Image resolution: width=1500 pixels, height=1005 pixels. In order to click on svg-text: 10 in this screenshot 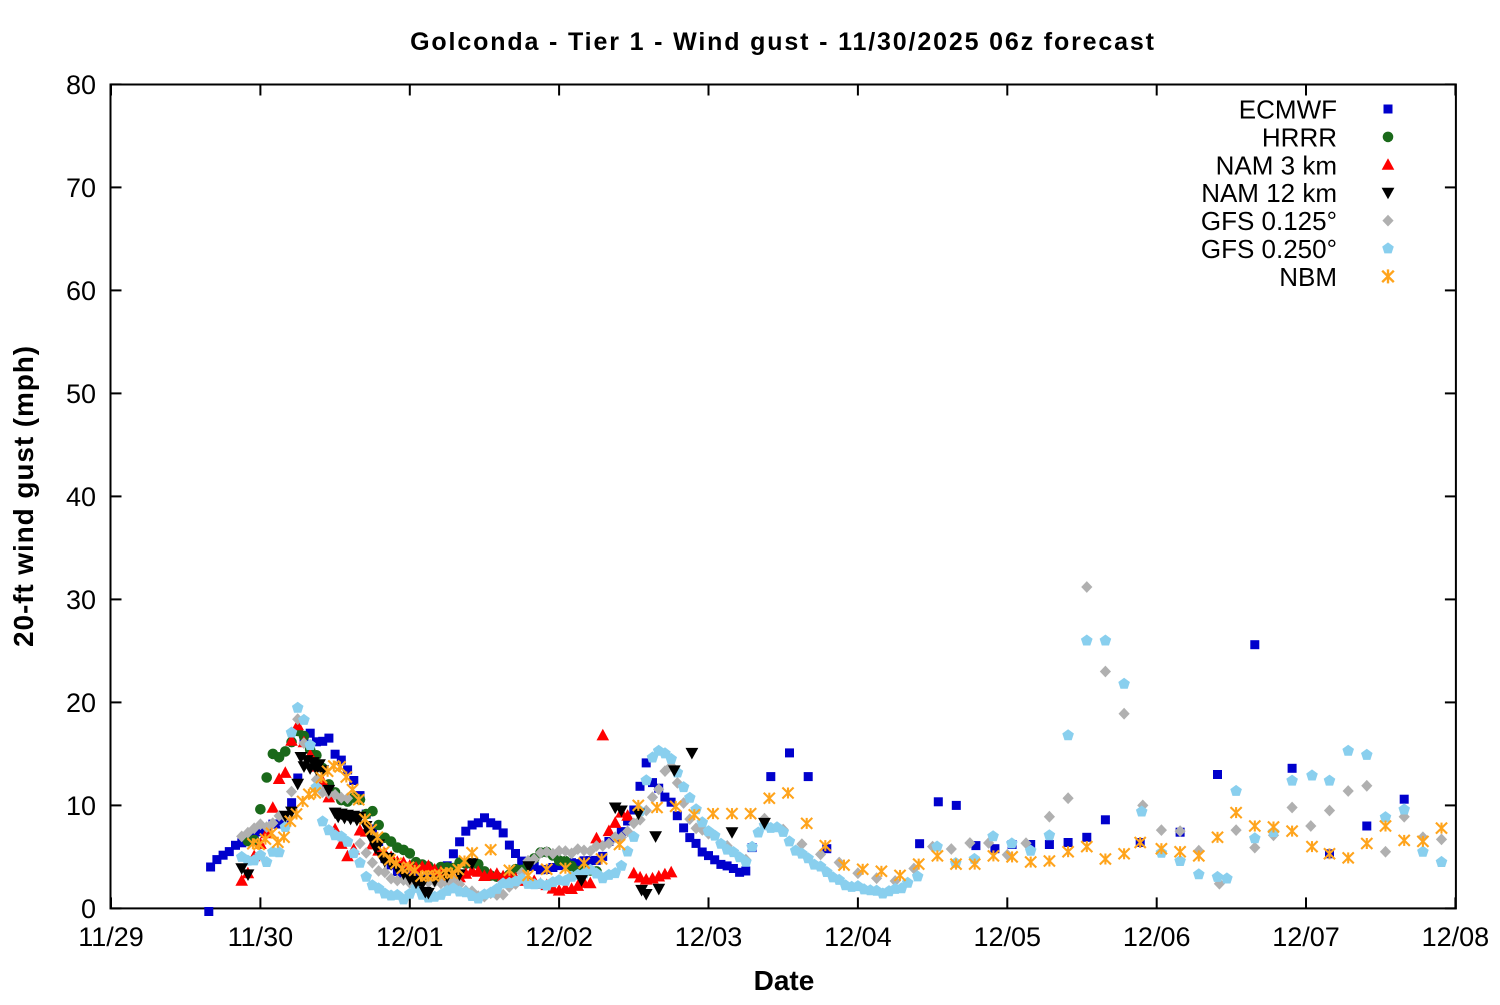, I will do `click(81, 806)`.